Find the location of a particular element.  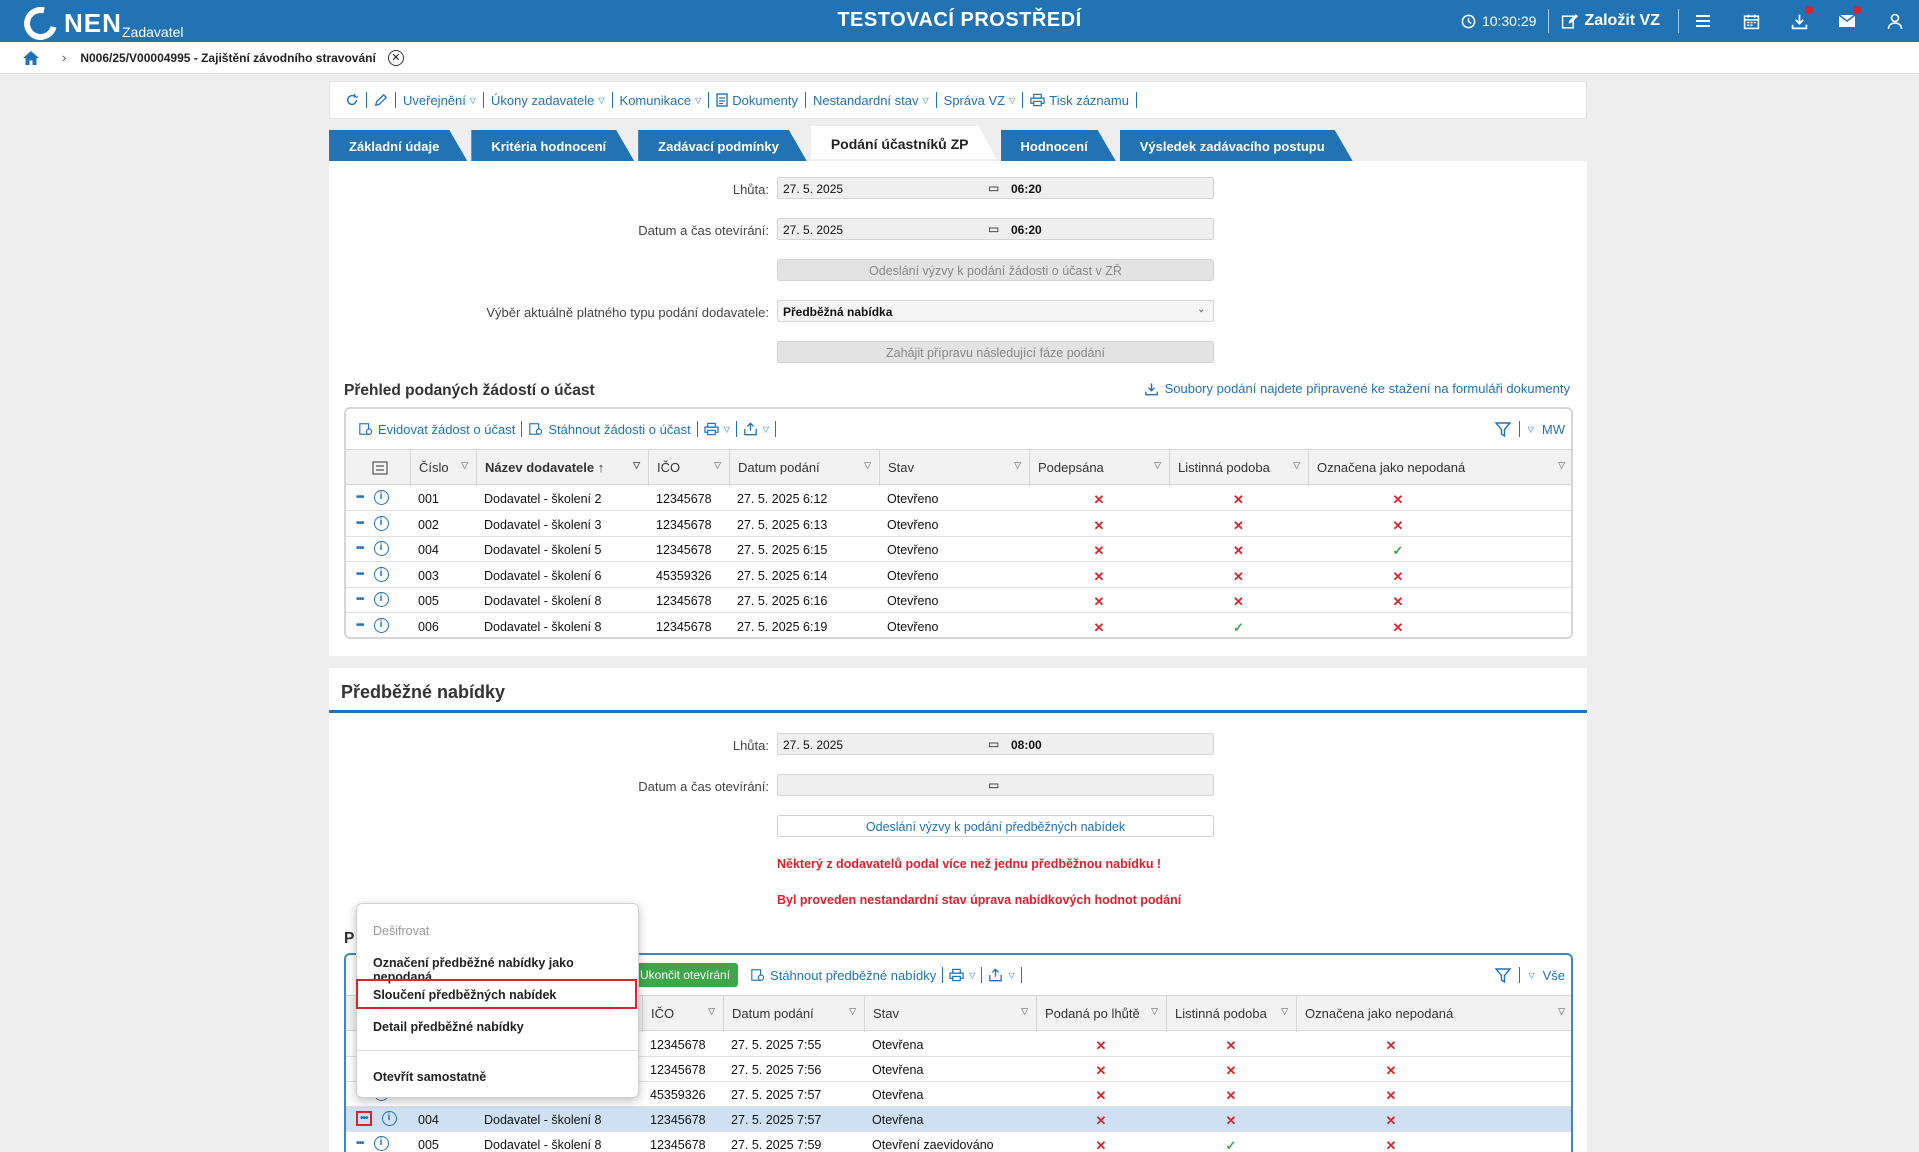

tab-vysledek: Výsledek zadávacího postupu is located at coordinates (1236, 145).